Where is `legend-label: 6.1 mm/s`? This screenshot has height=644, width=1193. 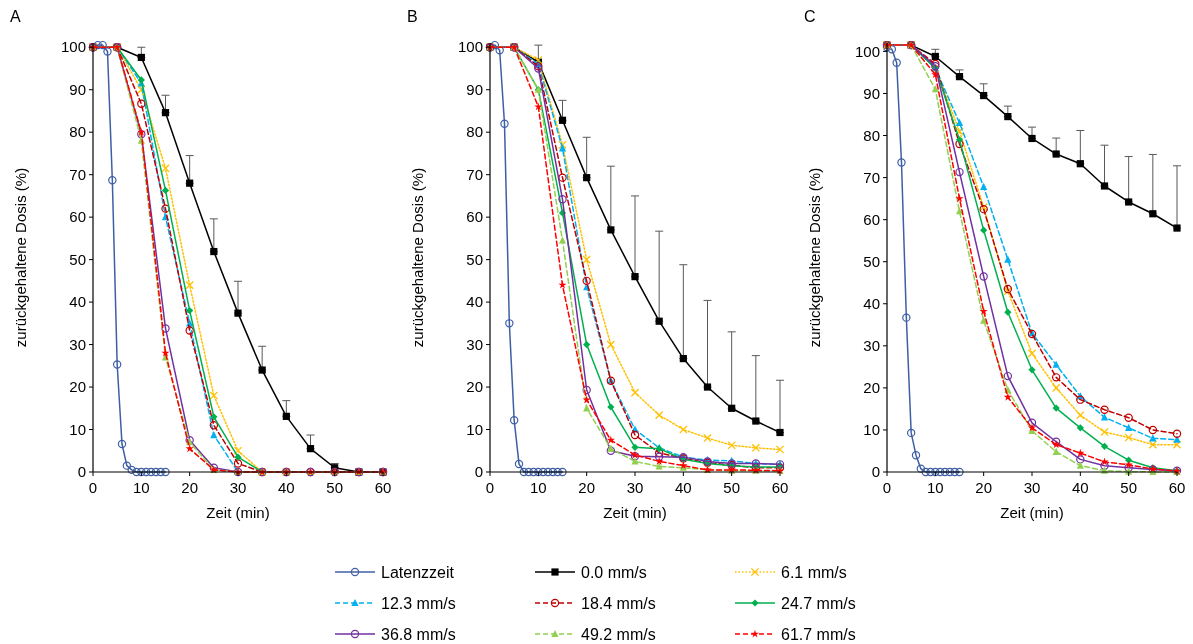
legend-label: 6.1 mm/s is located at coordinates (814, 572).